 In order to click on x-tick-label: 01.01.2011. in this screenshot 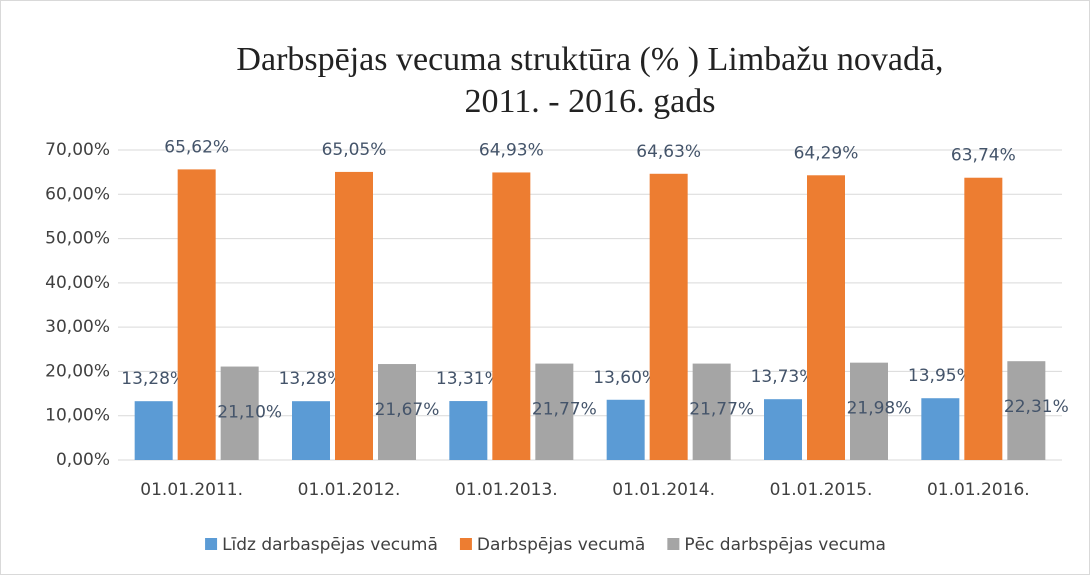, I will do `click(191, 490)`.